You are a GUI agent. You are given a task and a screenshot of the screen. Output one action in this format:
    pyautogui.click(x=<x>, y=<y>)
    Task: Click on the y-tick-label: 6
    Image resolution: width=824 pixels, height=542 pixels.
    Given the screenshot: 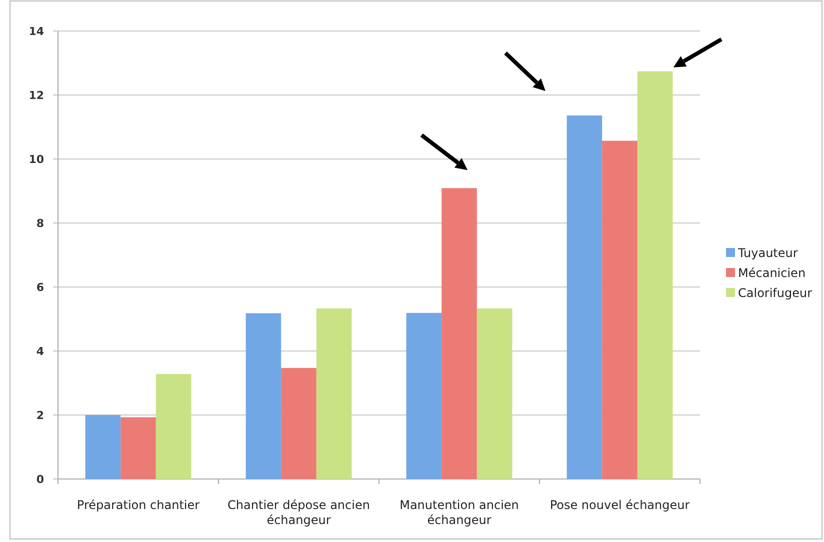 What is the action you would take?
    pyautogui.click(x=40, y=287)
    